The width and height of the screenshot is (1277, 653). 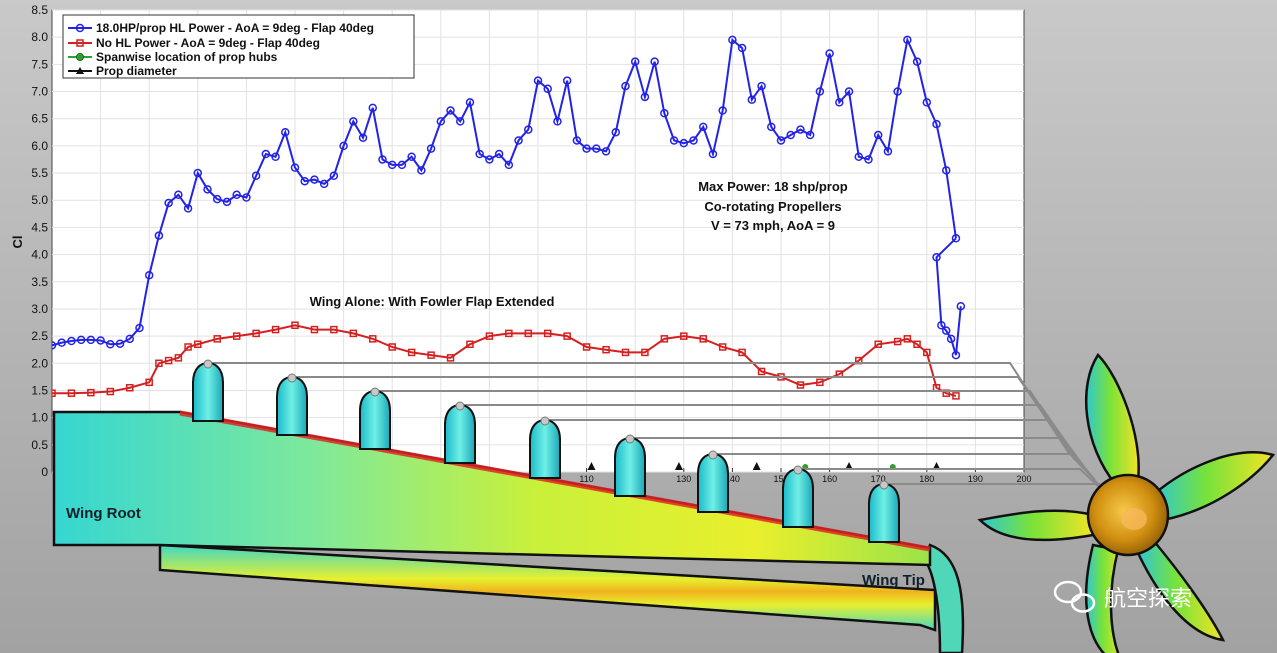 What do you see at coordinates (39, 64) in the screenshot?
I see `y-tick-label: 7.5` at bounding box center [39, 64].